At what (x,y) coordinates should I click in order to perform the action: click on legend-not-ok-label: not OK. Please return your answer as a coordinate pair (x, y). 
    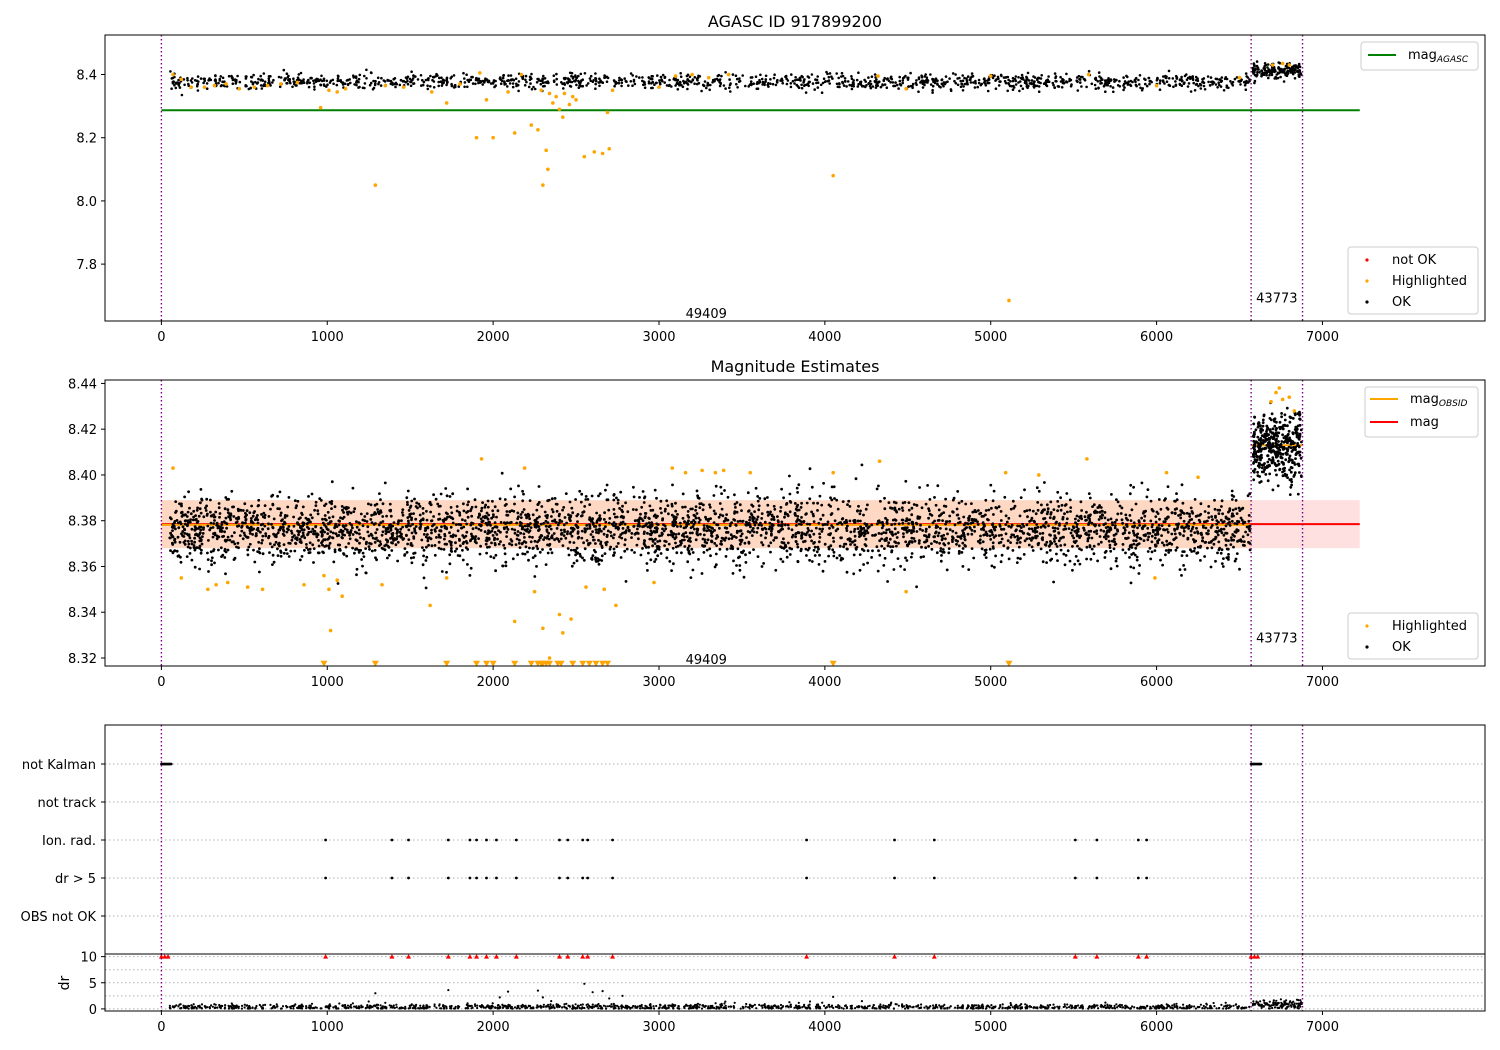
    Looking at the image, I should click on (1414, 260).